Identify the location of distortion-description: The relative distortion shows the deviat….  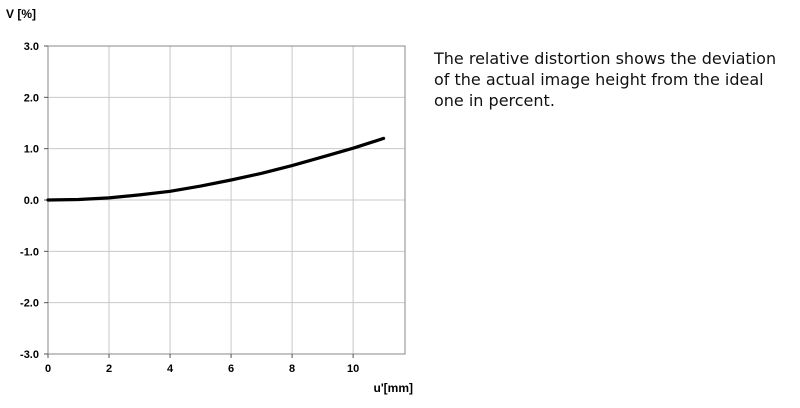
(605, 79).